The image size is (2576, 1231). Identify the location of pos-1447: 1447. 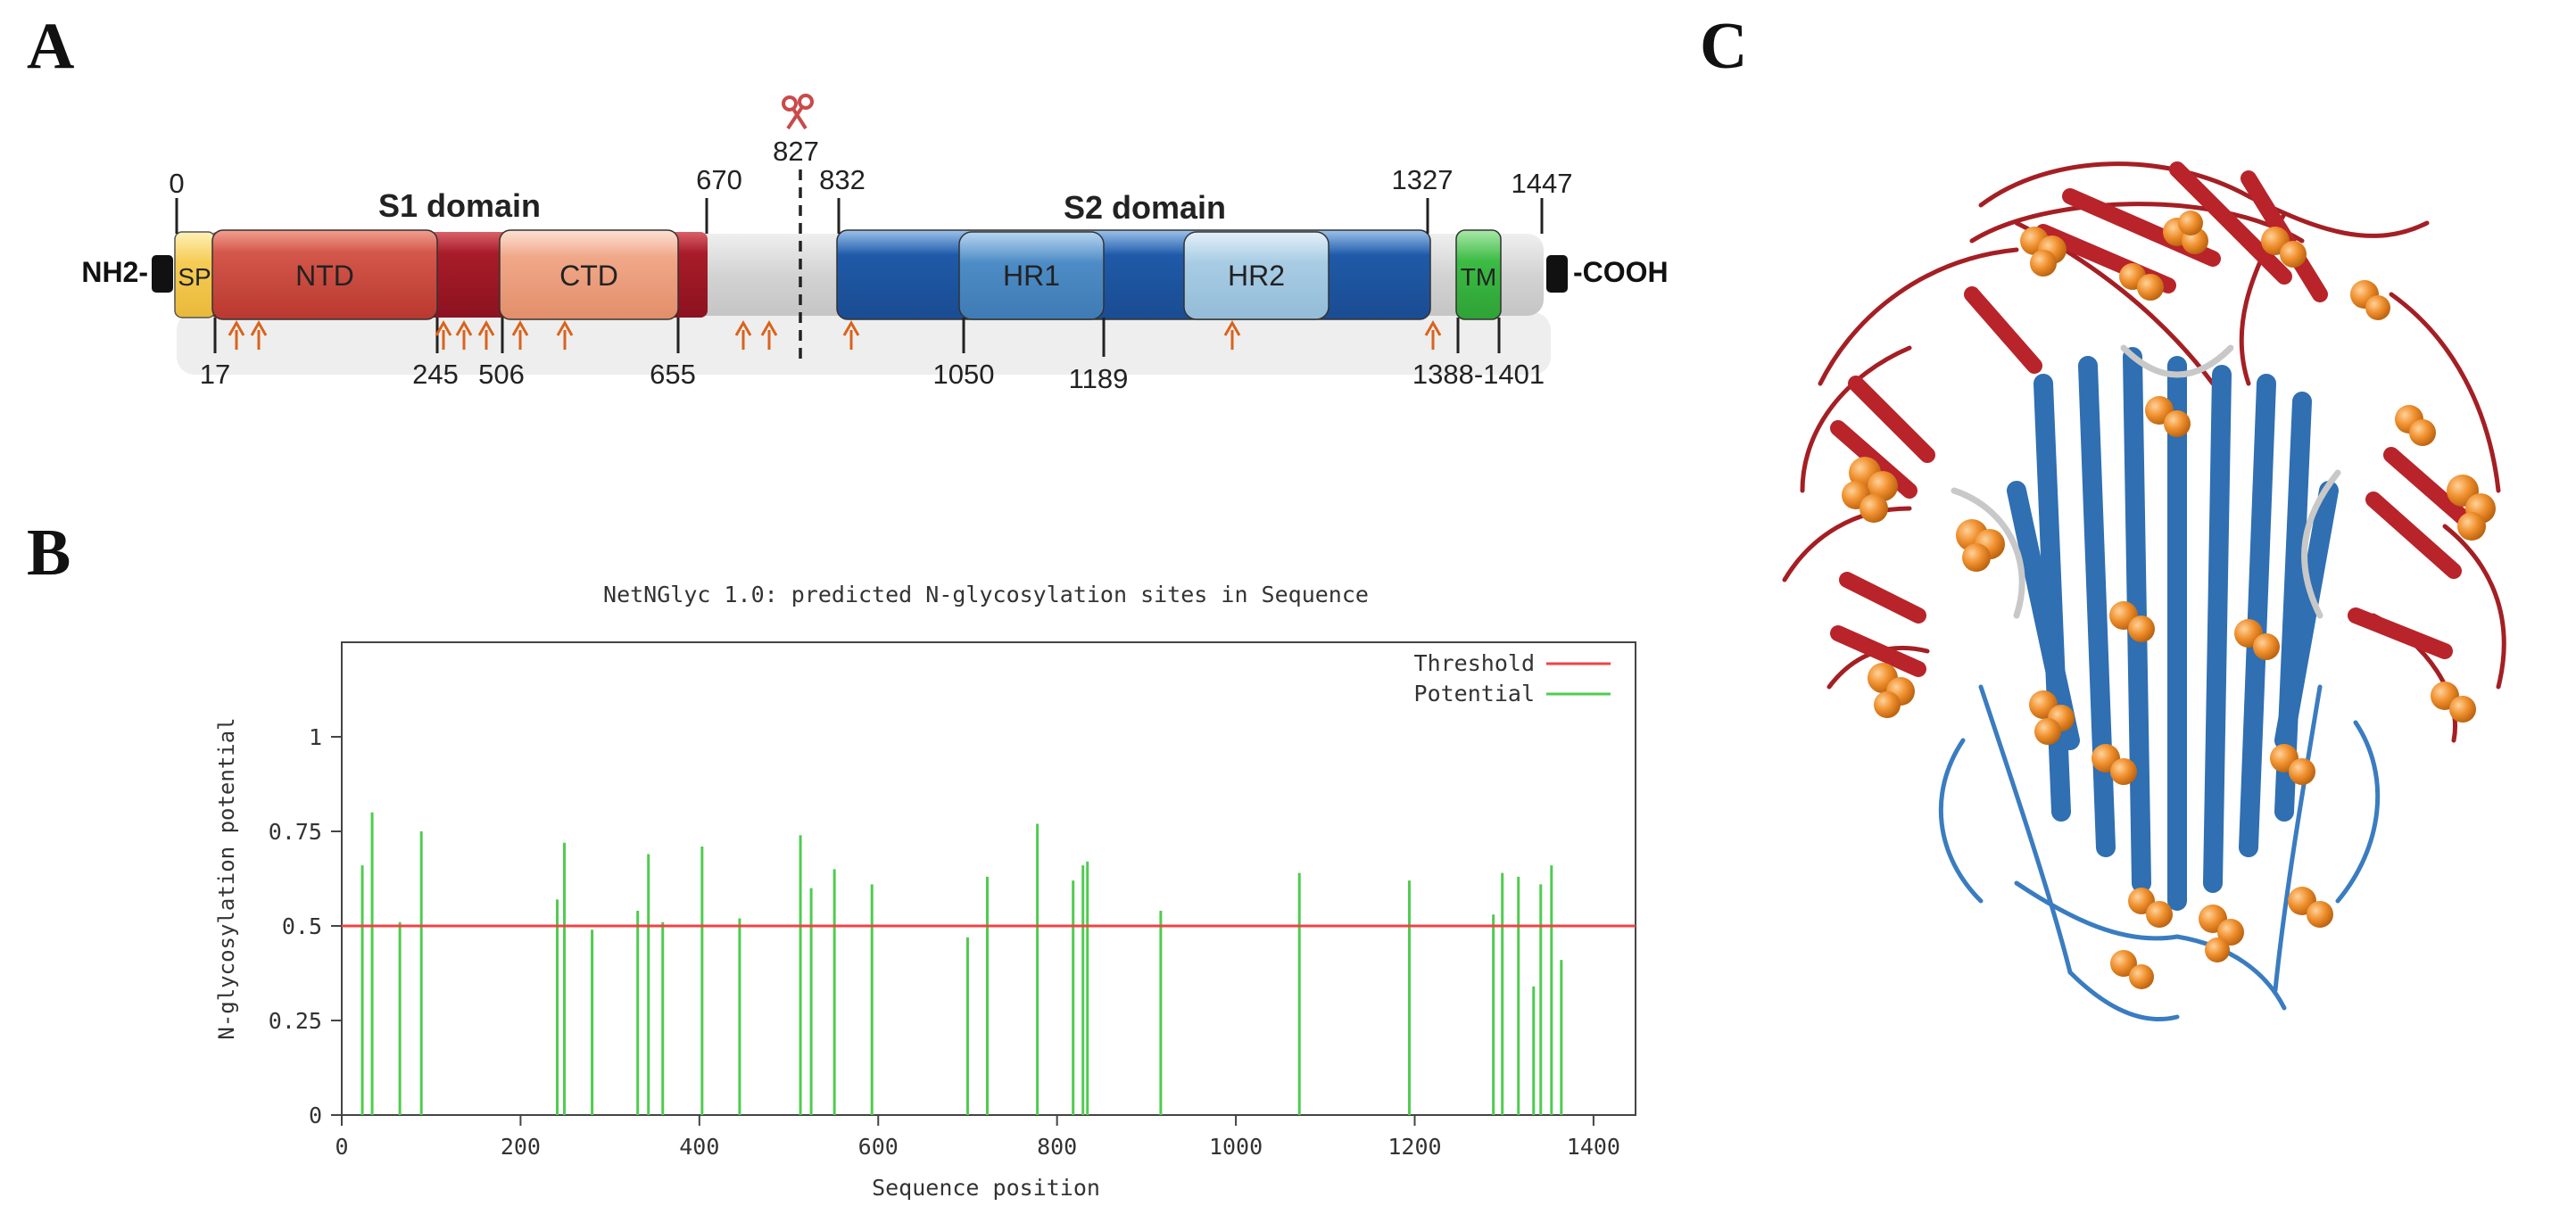
(1542, 183).